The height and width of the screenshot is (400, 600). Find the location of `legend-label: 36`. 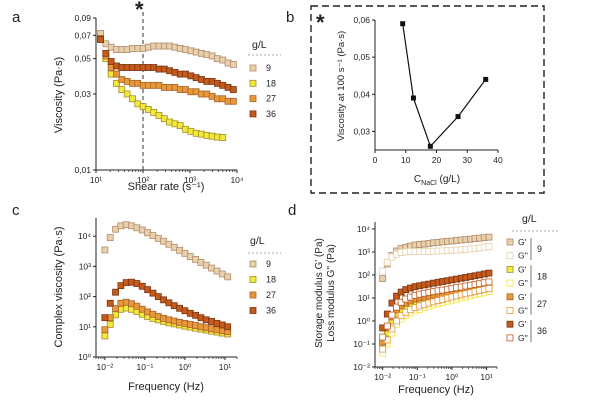

legend-label: 36 is located at coordinates (271, 311).